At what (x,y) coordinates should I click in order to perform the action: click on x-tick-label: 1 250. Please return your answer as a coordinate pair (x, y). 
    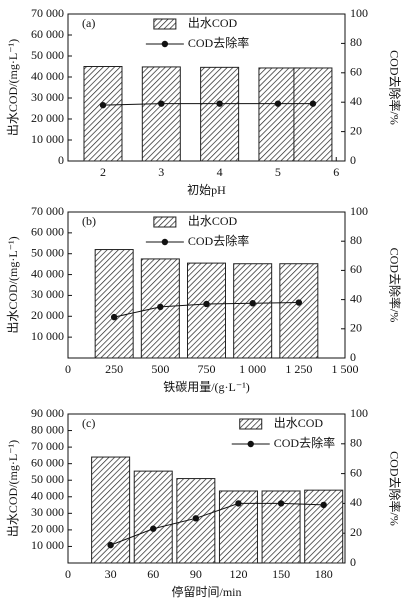
    Looking at the image, I should click on (298, 369).